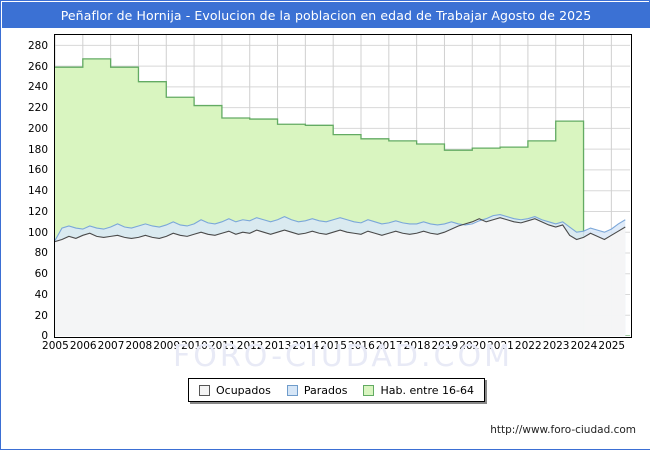 The width and height of the screenshot is (650, 450). Describe the element at coordinates (111, 346) in the screenshot. I see `x-tick-label: 2007` at that location.